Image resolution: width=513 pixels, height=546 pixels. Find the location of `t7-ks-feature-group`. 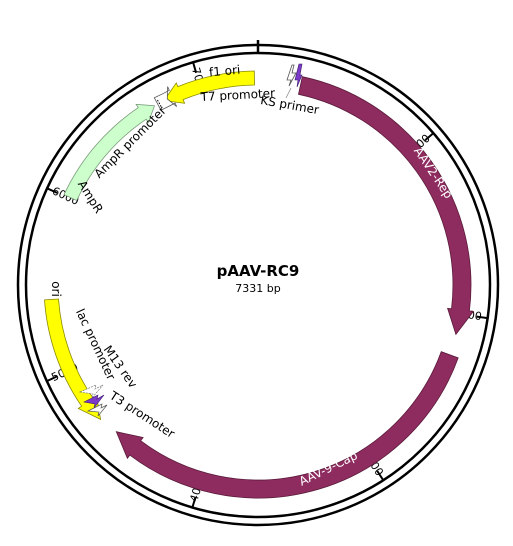

t7-ks-feature-group is located at coordinates (294, 81).